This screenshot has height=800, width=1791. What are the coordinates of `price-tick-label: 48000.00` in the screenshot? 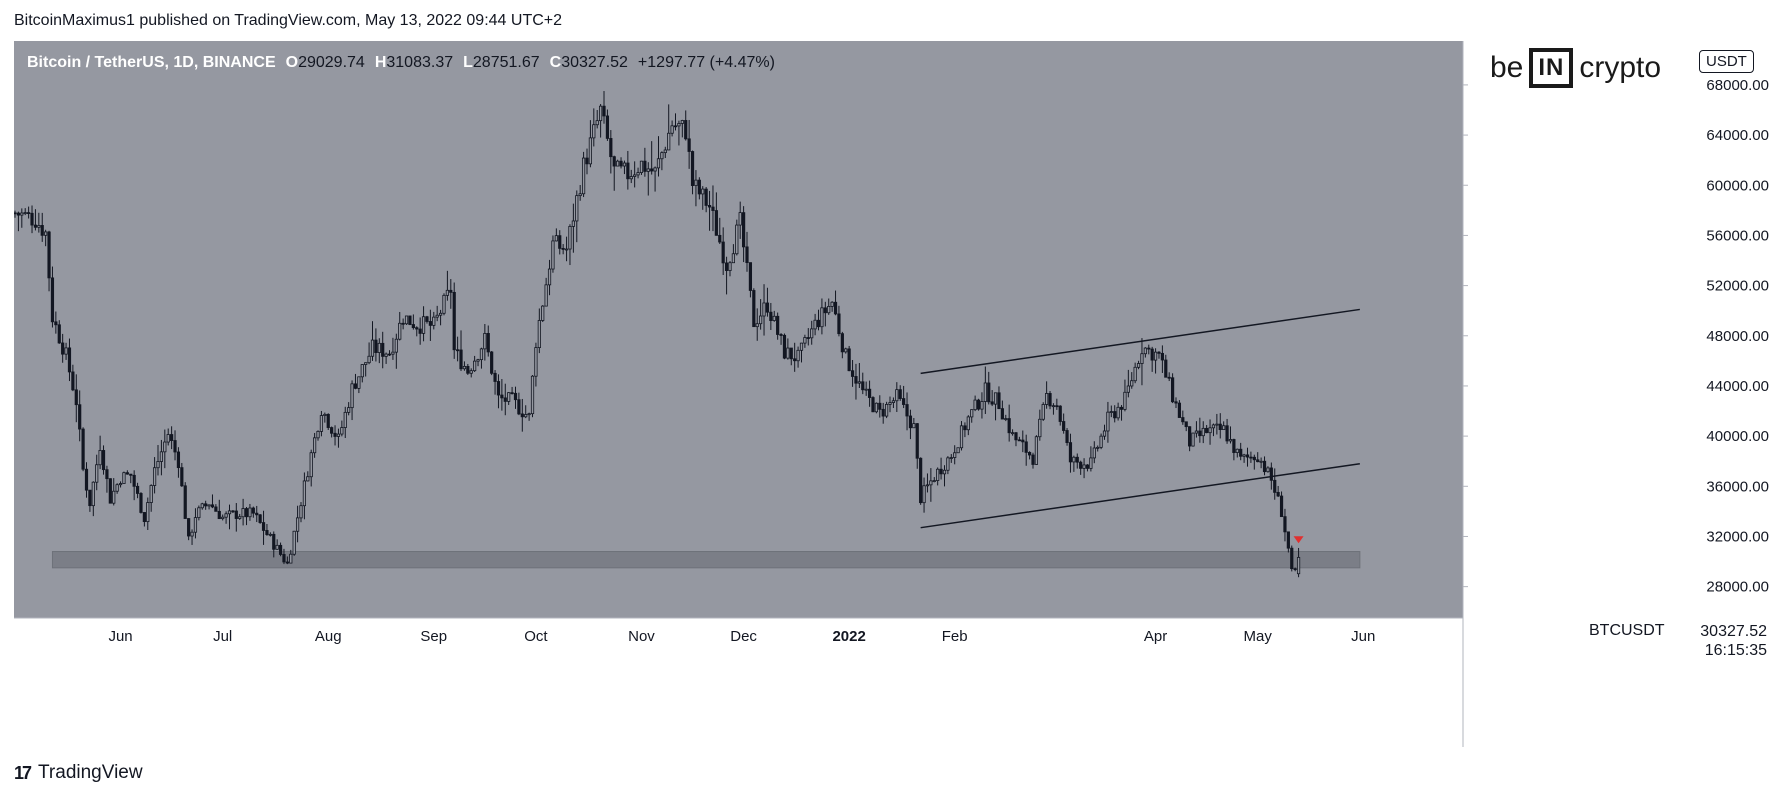 It's located at (1737, 336).